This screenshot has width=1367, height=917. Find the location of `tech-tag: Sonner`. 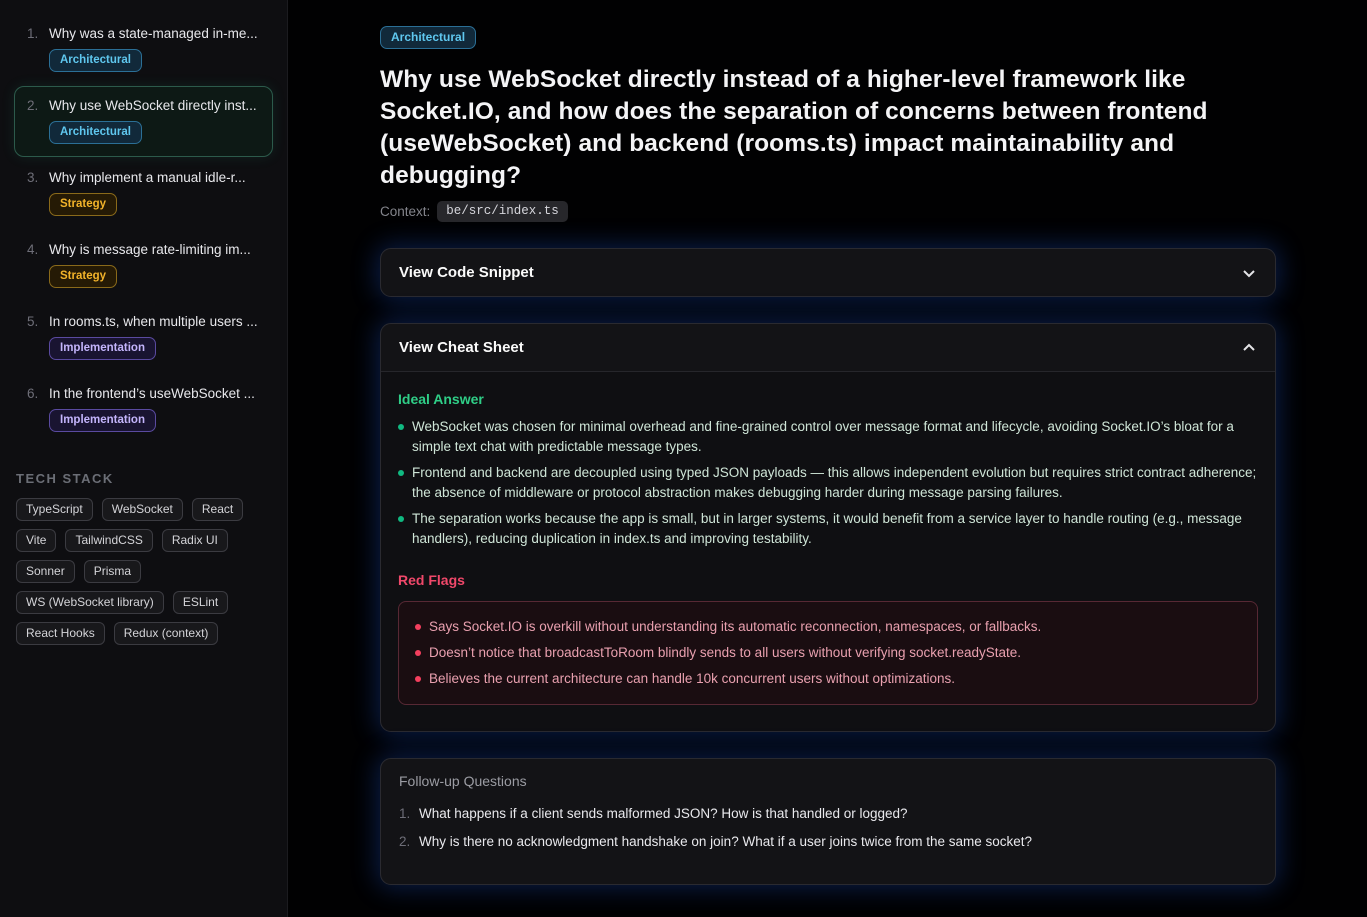

tech-tag: Sonner is located at coordinates (45, 571).